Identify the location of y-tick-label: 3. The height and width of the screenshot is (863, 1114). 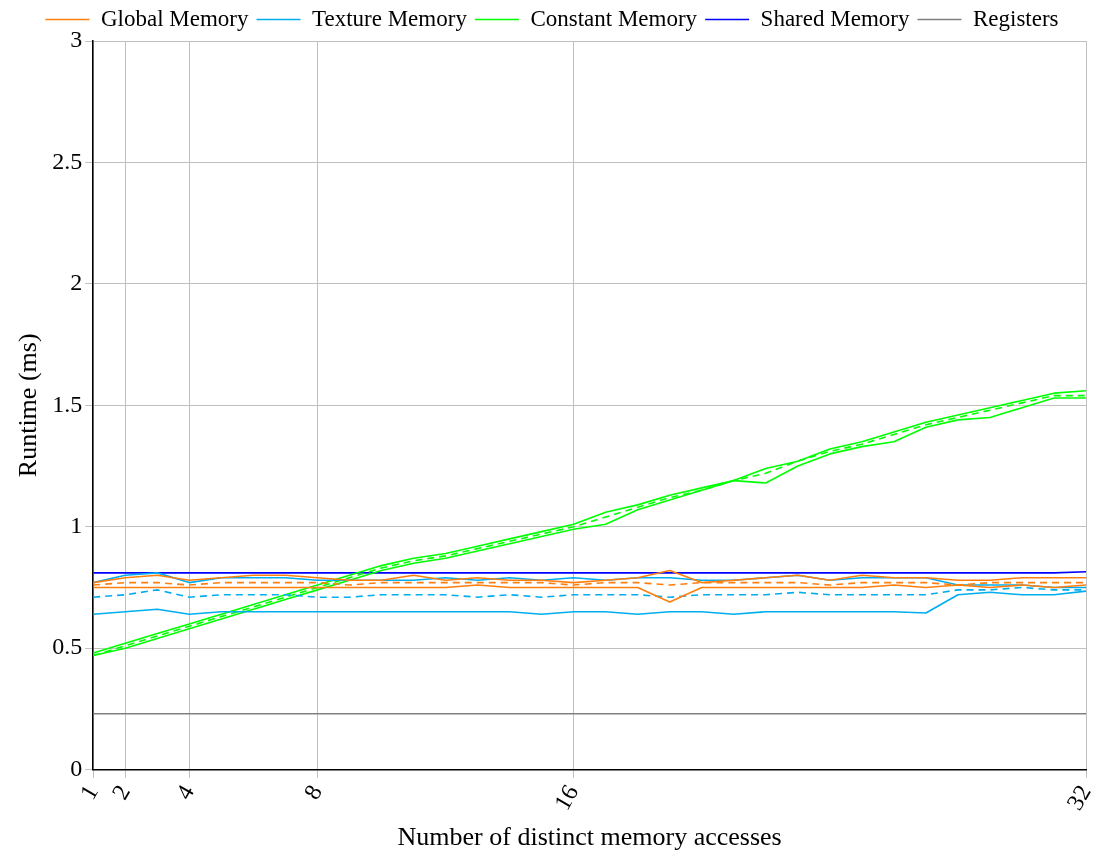
(76, 39).